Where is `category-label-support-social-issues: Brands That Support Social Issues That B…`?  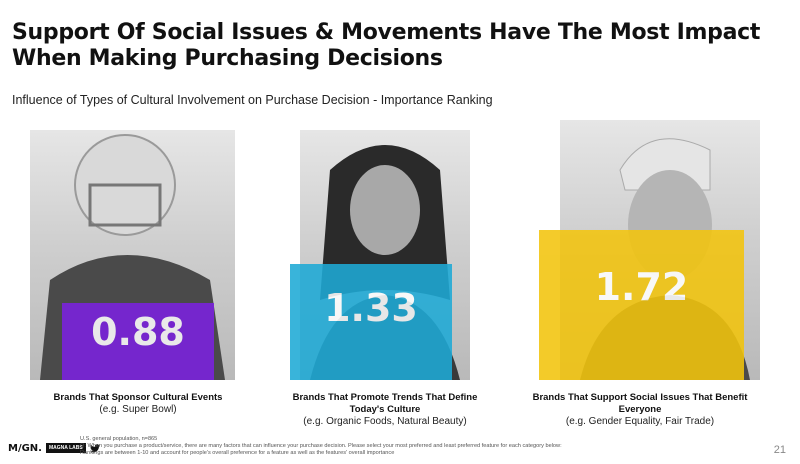 category-label-support-social-issues: Brands That Support Social Issues That B… is located at coordinates (640, 410).